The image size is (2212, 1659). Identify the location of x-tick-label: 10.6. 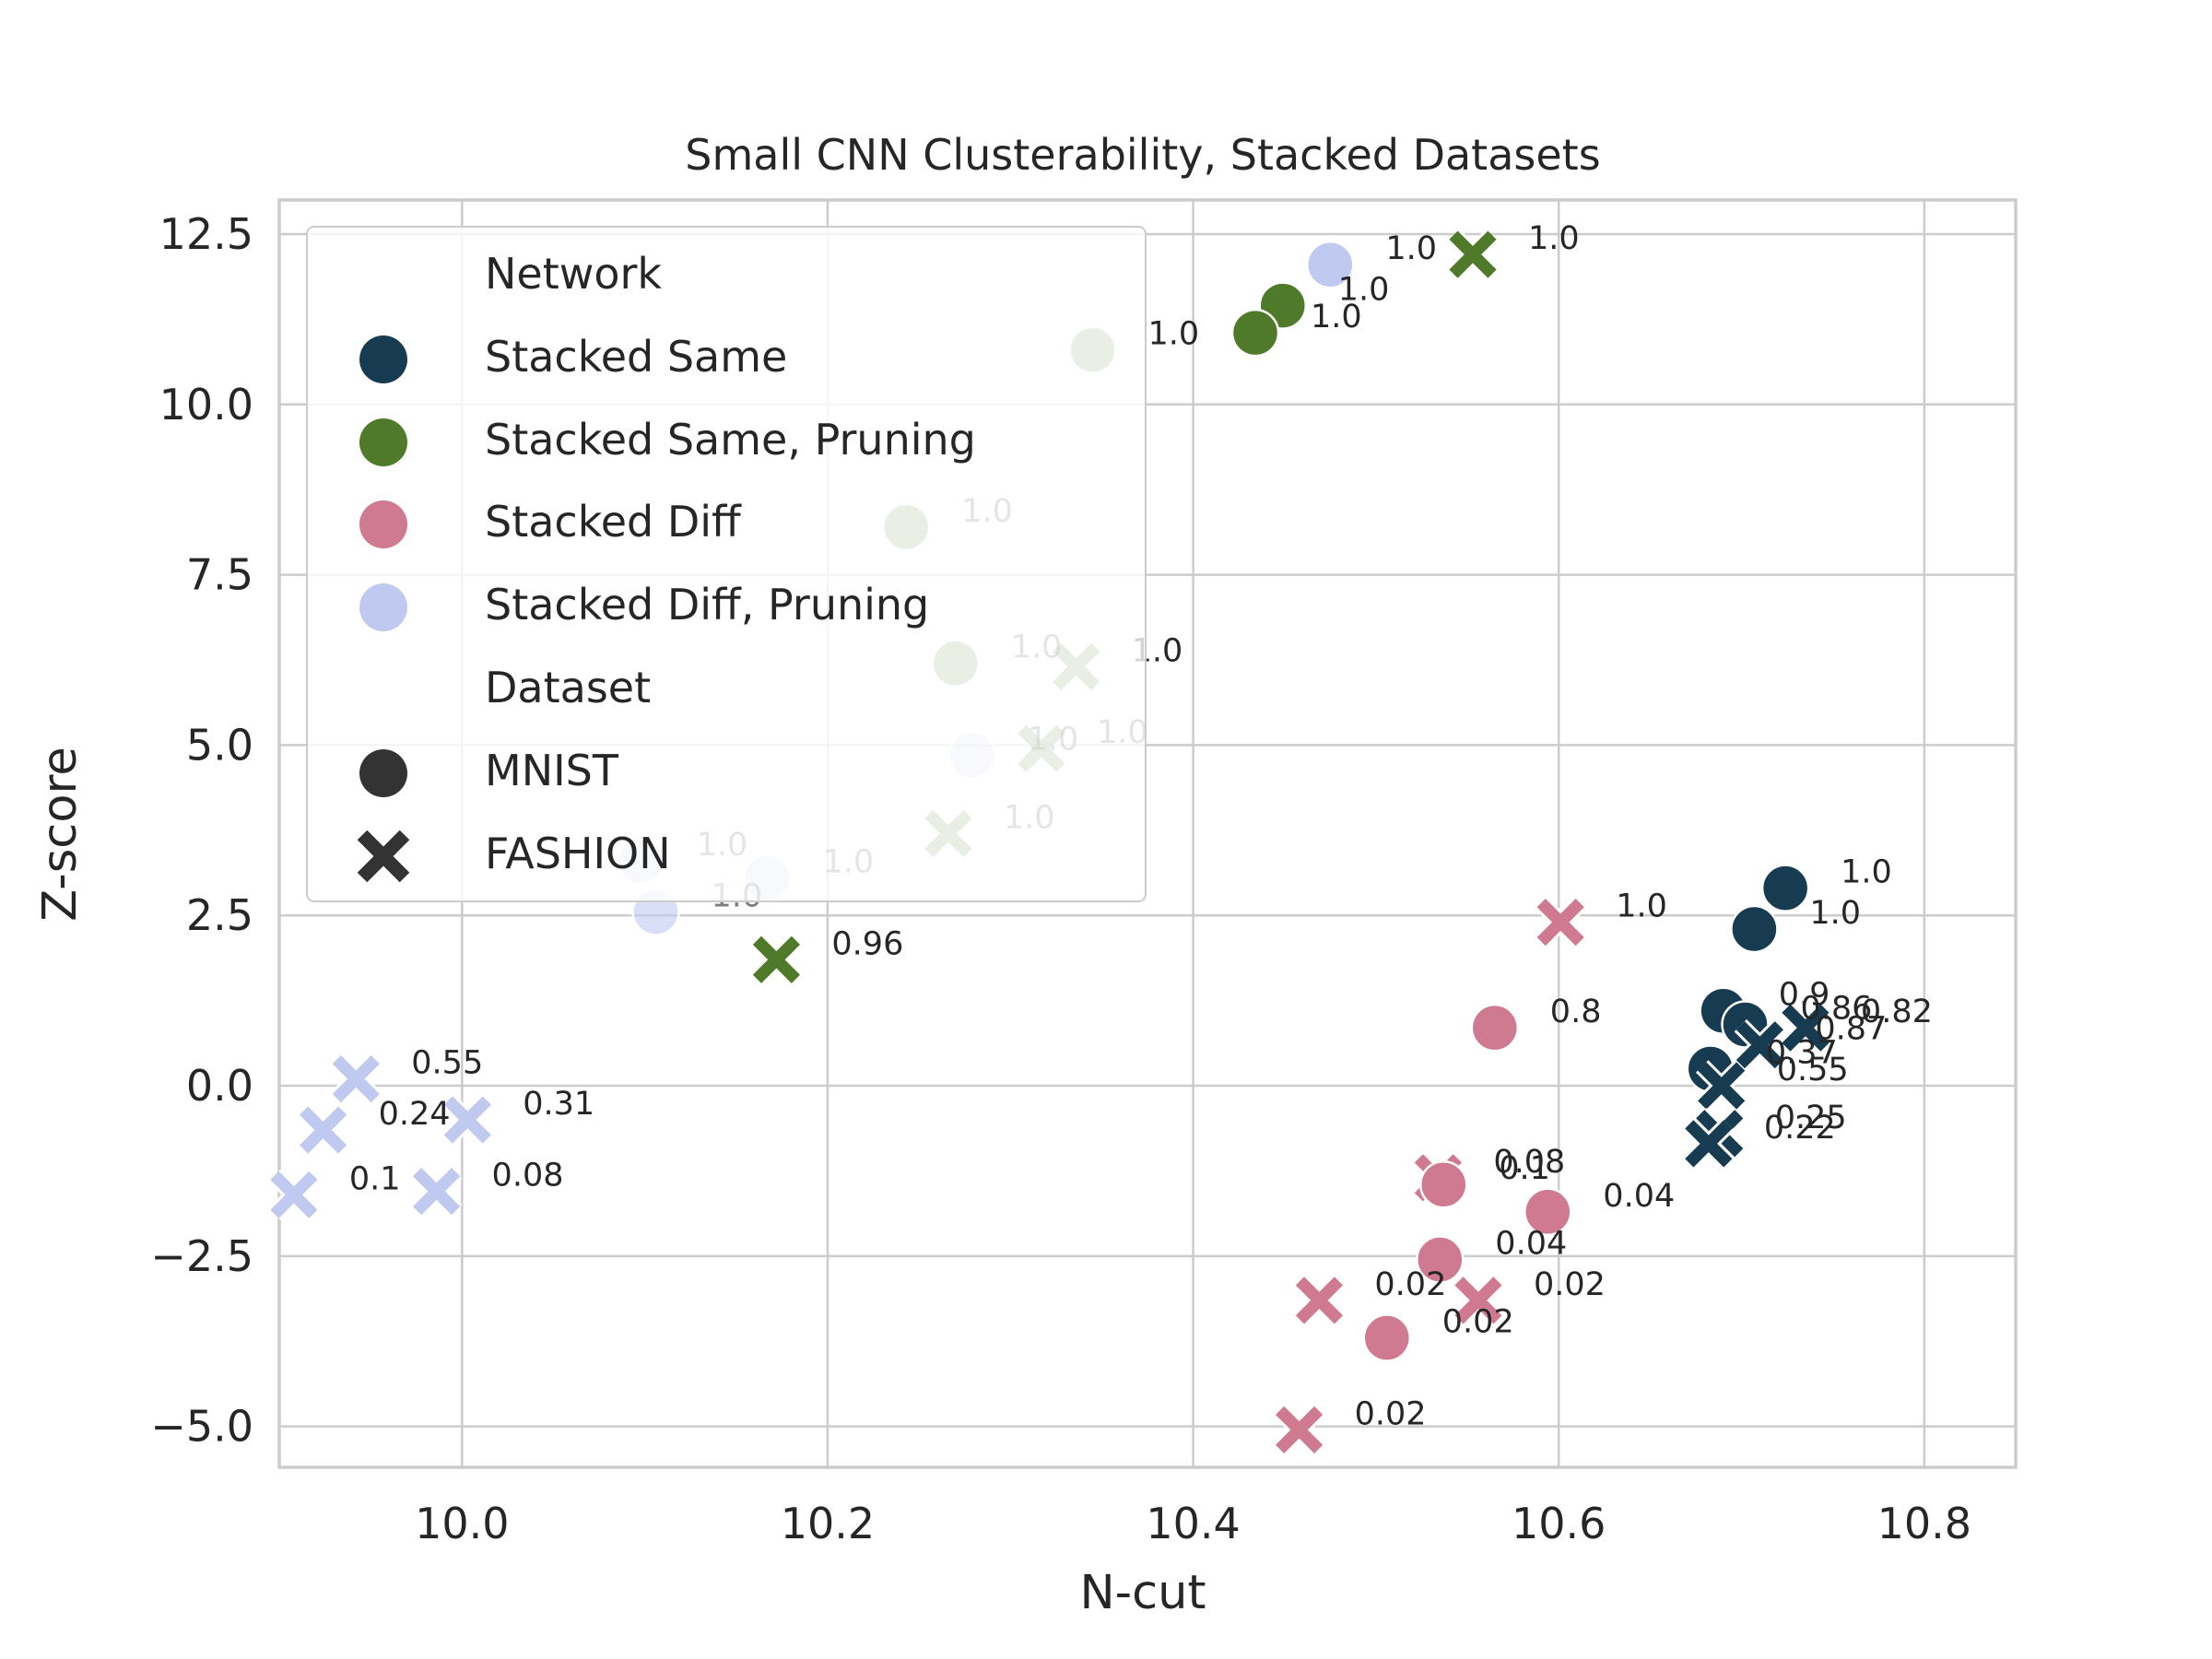
(1559, 1523).